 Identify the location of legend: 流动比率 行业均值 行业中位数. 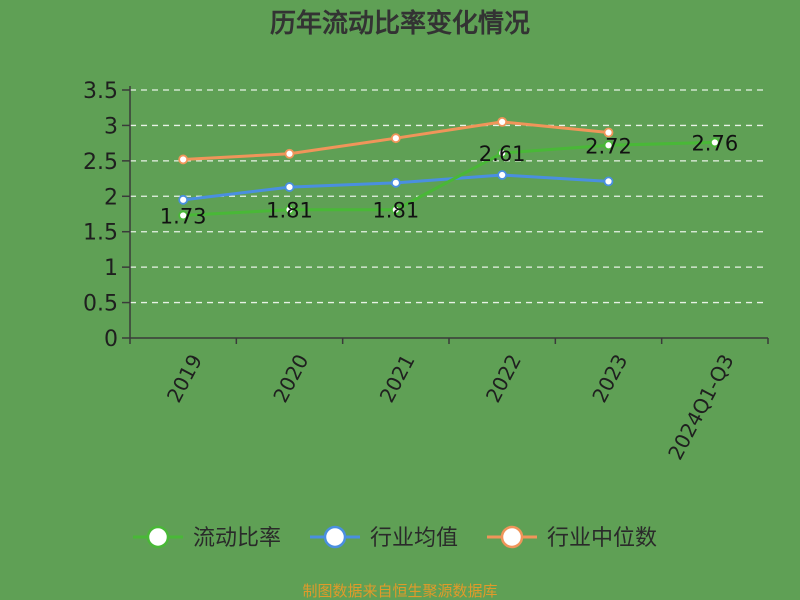
(395, 538).